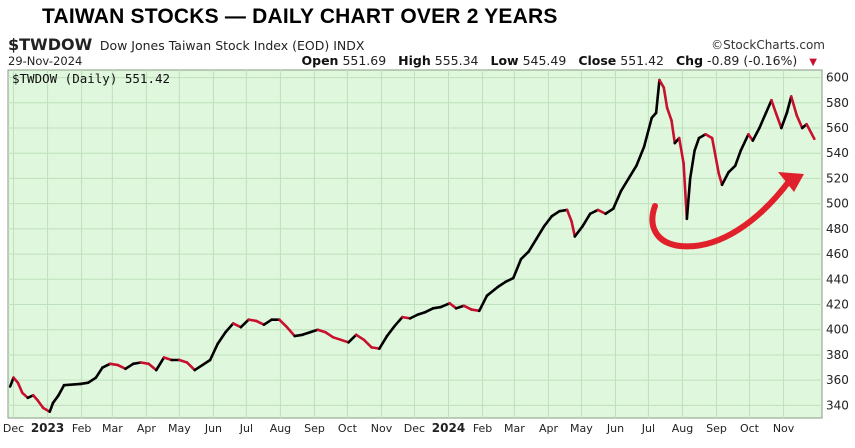 The height and width of the screenshot is (448, 855). What do you see at coordinates (45, 61) in the screenshot?
I see `chart-date: 29-Nov-2024` at bounding box center [45, 61].